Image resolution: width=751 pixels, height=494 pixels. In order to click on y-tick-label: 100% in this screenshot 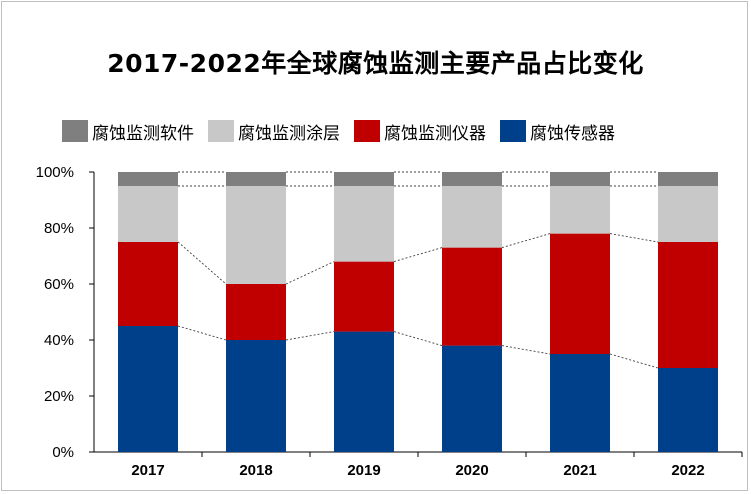, I will do `click(55, 172)`.